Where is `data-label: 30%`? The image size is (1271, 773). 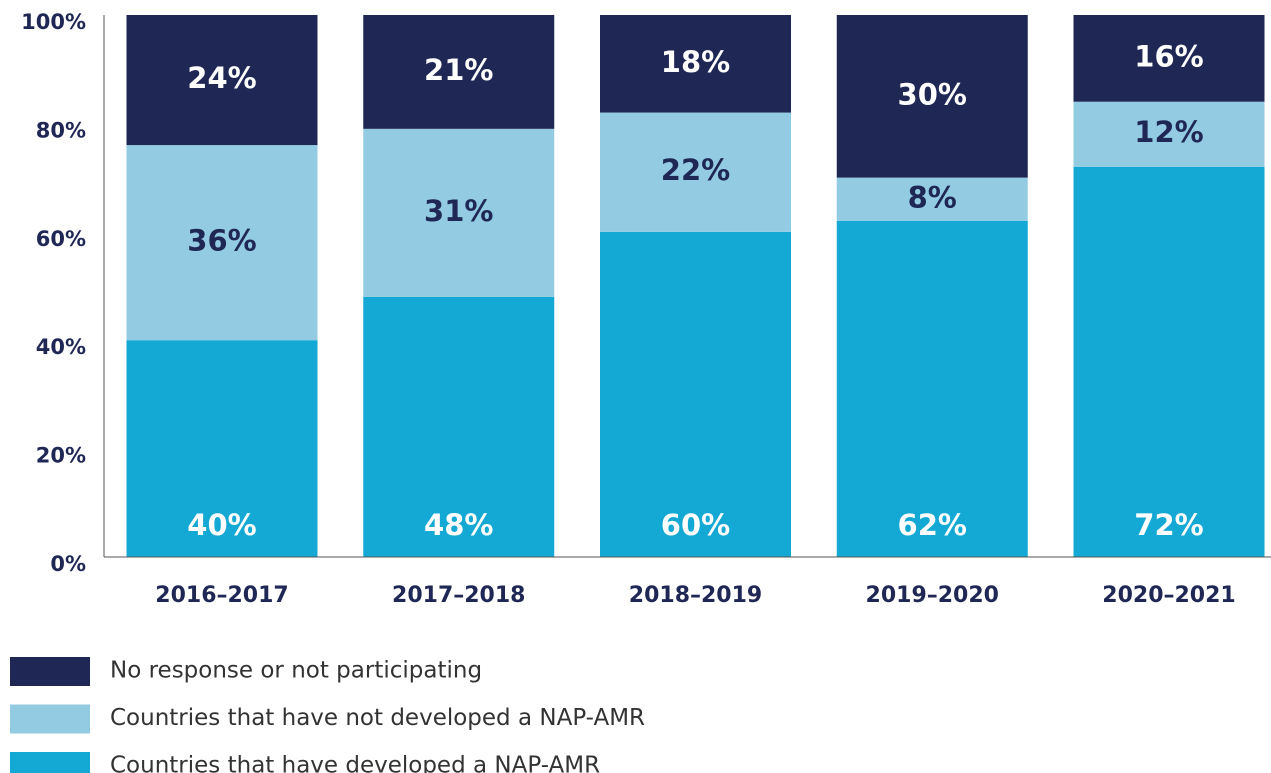 data-label: 30% is located at coordinates (932, 94).